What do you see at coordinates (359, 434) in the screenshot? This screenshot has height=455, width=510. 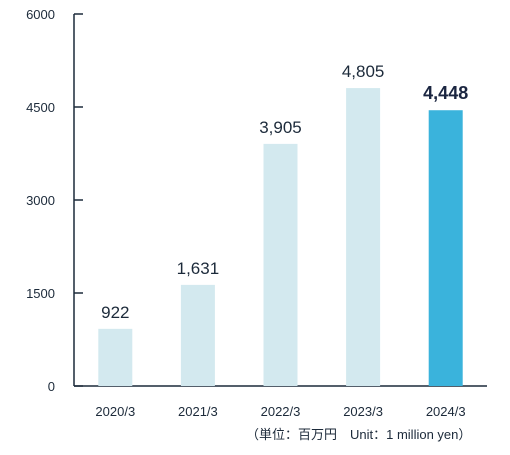 I see `unit-note: （単位：百万円 Unit：1 million yen）` at bounding box center [359, 434].